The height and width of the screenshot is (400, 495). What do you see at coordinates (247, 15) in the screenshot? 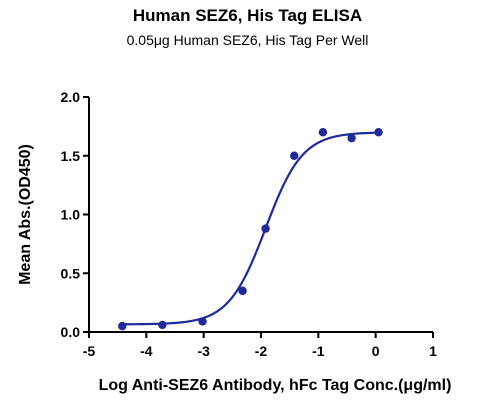
I see `chart-title: Human SEZ6, His Tag ELISA` at bounding box center [247, 15].